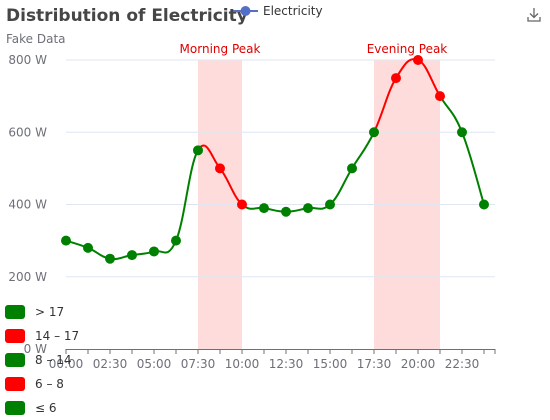 The width and height of the screenshot is (550, 420). I want to click on chart-subtitle: Fake Data, so click(36, 39).